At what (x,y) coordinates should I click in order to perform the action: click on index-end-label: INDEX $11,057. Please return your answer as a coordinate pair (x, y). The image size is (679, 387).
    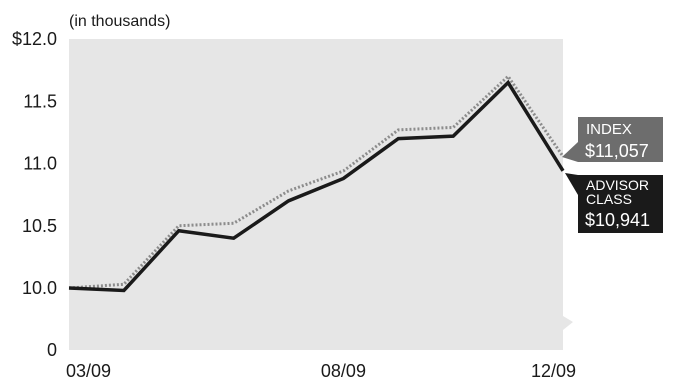
    Looking at the image, I should click on (612, 139).